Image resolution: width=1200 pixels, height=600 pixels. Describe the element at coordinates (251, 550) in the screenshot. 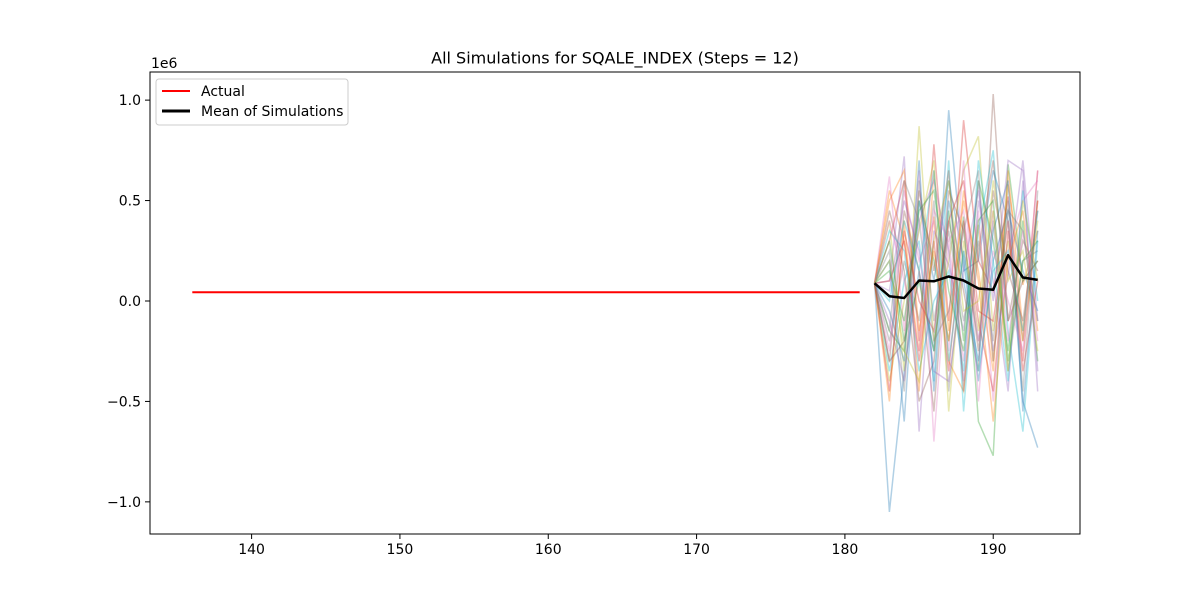

I see `x-tick-label: 140` at that location.